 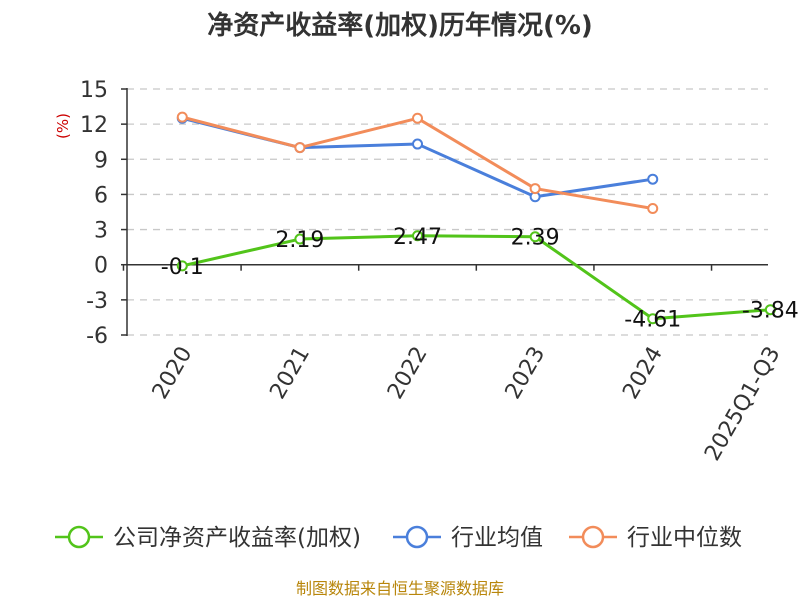 I want to click on y-tick-label: -6, so click(x=97, y=336).